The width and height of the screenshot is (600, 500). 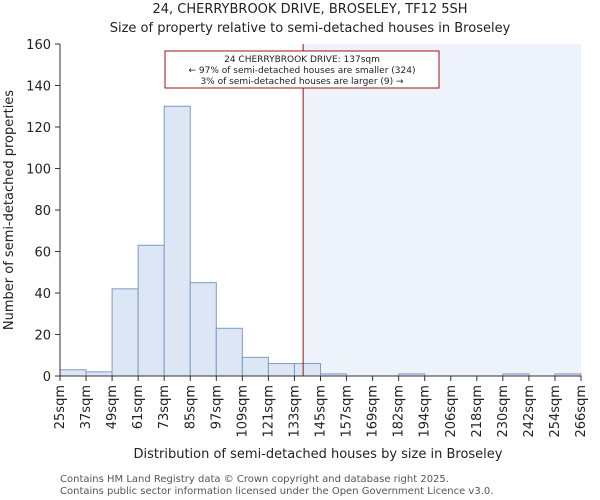 I want to click on x-tick-label: 37sqm, so click(x=86, y=407).